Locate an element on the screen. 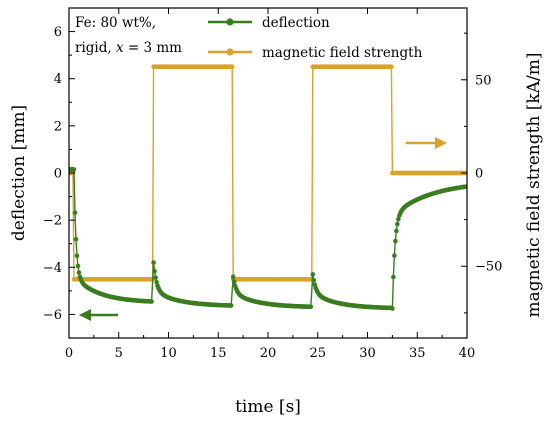 This screenshot has width=550, height=427. left-axis-arrow is located at coordinates (98, 315).